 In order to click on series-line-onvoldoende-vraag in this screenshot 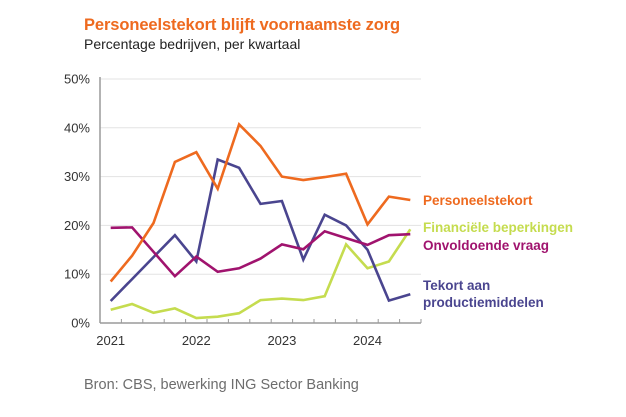, I will do `click(260, 252)`.